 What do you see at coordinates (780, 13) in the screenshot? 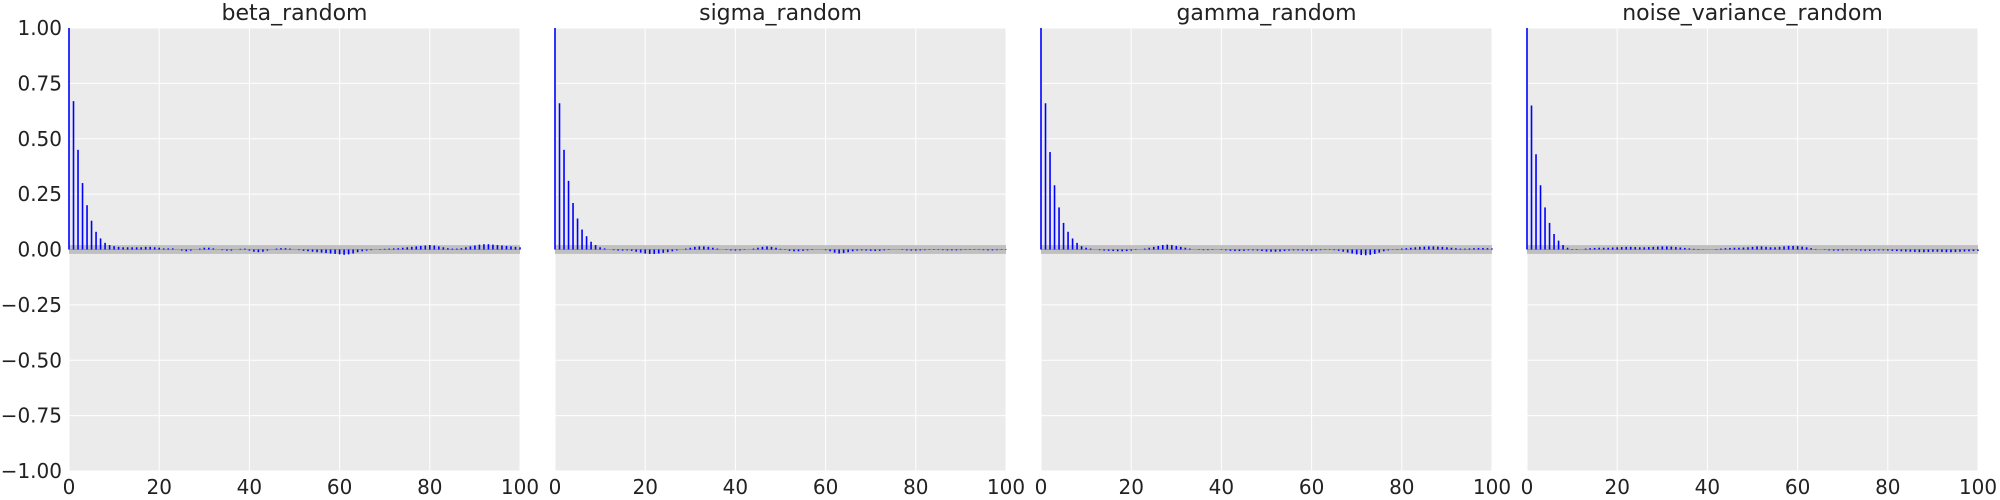
I see `panel-title: sigma_random` at bounding box center [780, 13].